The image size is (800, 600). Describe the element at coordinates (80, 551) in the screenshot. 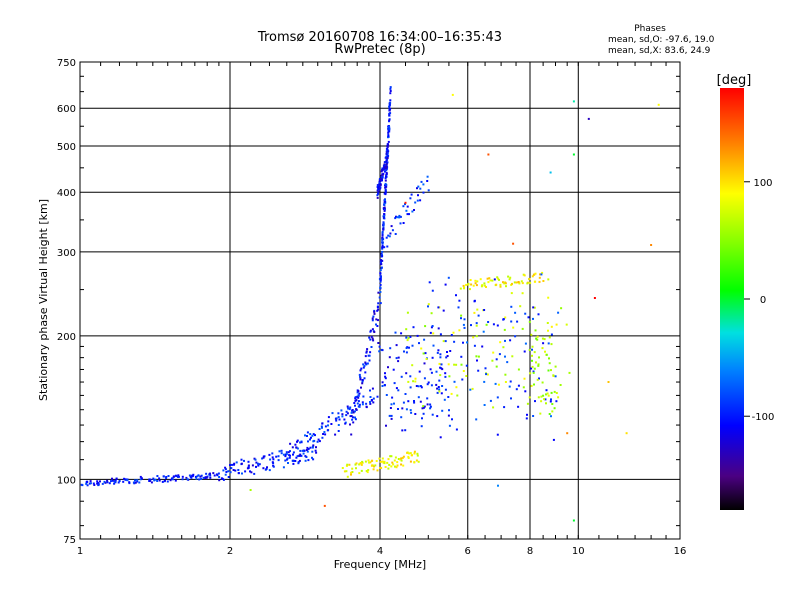

I see `x-tick-label: 1` at that location.